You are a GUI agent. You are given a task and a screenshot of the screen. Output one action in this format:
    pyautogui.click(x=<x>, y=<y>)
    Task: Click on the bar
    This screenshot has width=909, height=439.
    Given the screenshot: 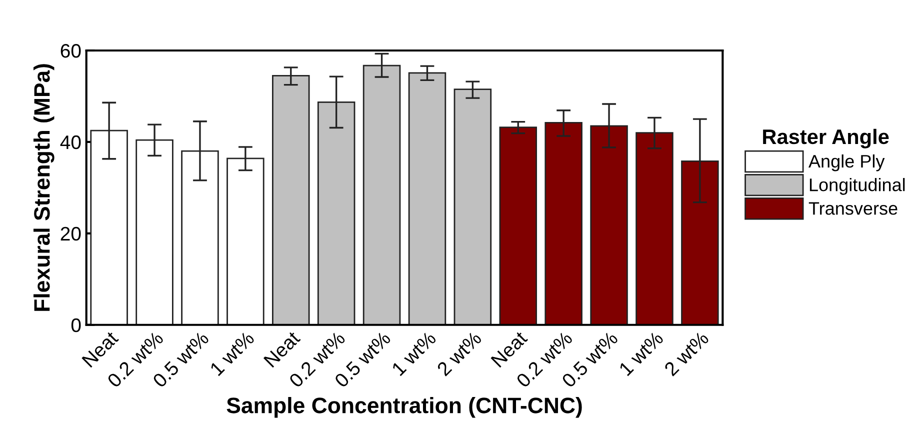 What is the action you would take?
    pyautogui.click(x=518, y=225)
    